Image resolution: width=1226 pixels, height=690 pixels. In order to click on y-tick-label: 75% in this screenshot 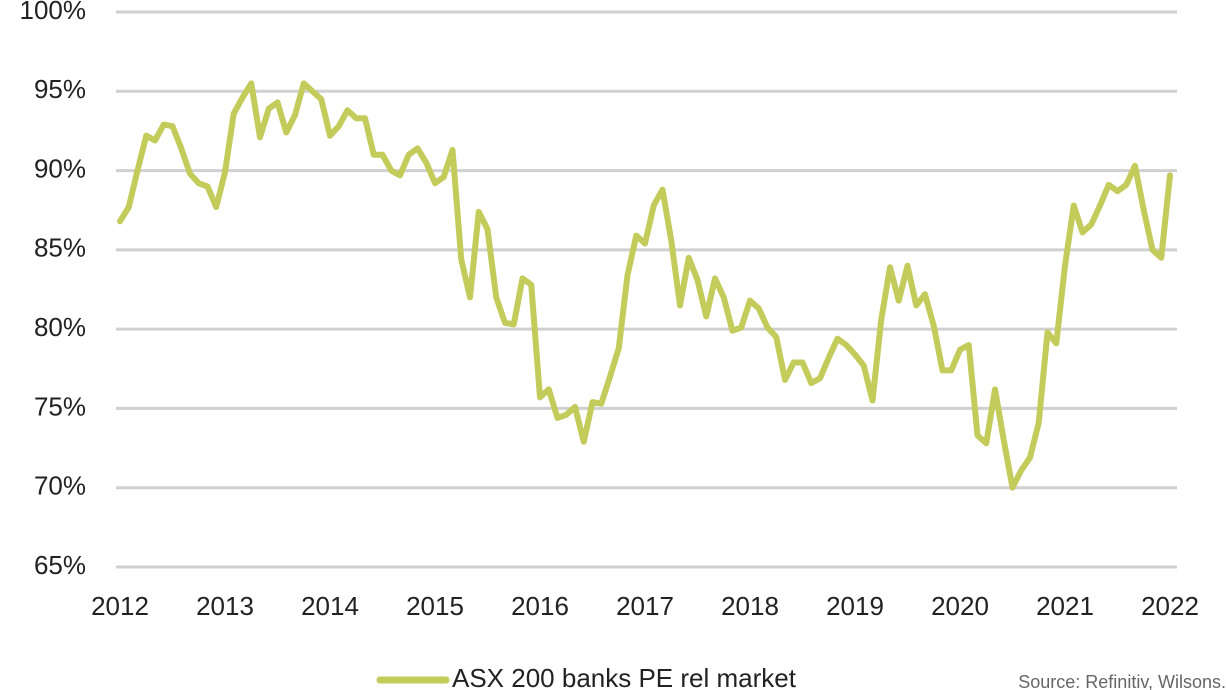, I will do `click(60, 406)`.